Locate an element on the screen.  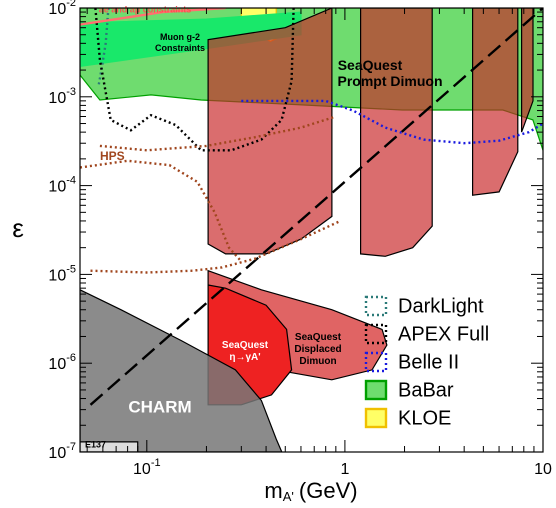
annotation: E137 is located at coordinates (95, 444).